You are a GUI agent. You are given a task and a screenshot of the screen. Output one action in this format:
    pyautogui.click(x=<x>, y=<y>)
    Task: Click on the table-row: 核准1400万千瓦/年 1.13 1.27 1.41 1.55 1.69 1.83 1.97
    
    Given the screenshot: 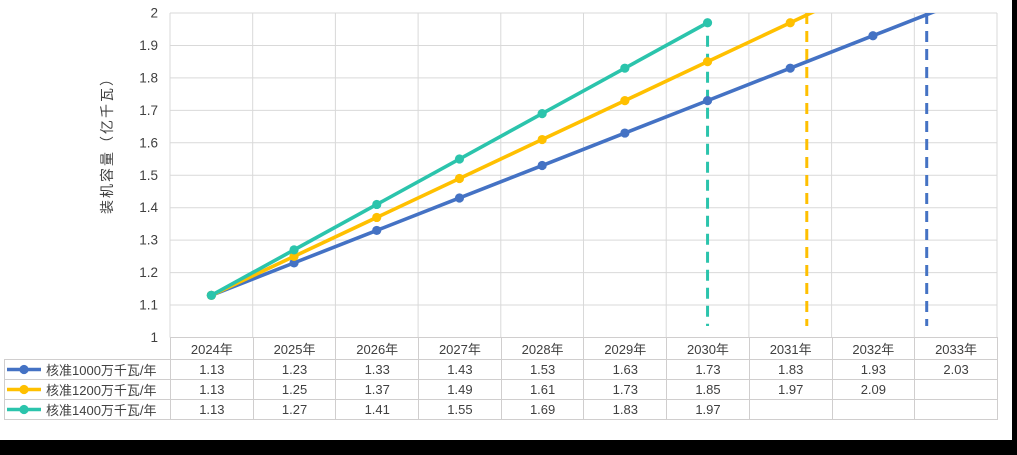 What is the action you would take?
    pyautogui.click(x=501, y=409)
    